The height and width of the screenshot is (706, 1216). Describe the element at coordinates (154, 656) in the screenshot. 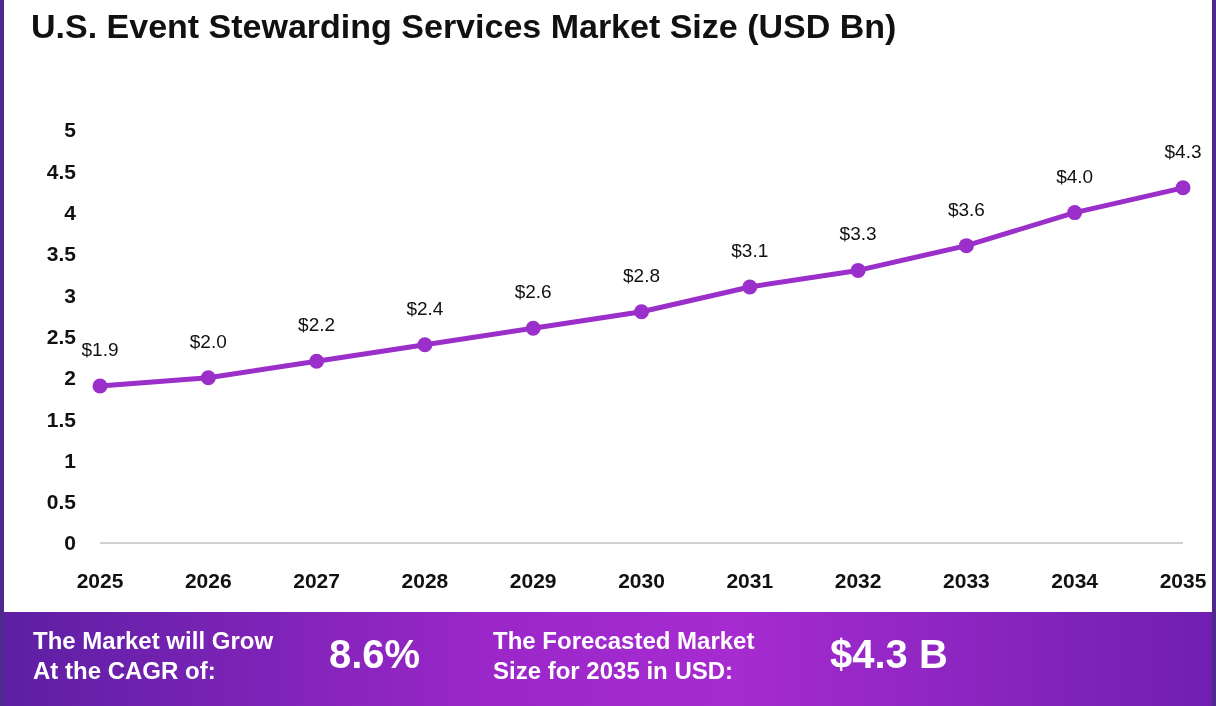

I see `text: The Market will Grow At the CAGR of:` at that location.